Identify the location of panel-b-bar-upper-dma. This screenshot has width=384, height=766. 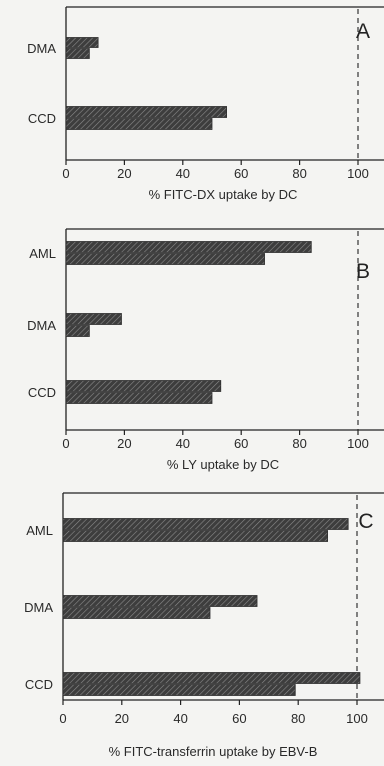
(93, 319).